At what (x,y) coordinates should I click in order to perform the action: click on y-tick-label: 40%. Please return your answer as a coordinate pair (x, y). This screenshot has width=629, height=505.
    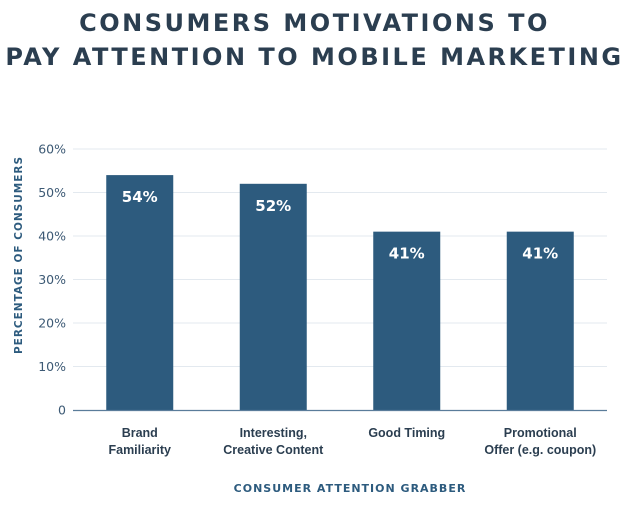
    Looking at the image, I should click on (52, 236).